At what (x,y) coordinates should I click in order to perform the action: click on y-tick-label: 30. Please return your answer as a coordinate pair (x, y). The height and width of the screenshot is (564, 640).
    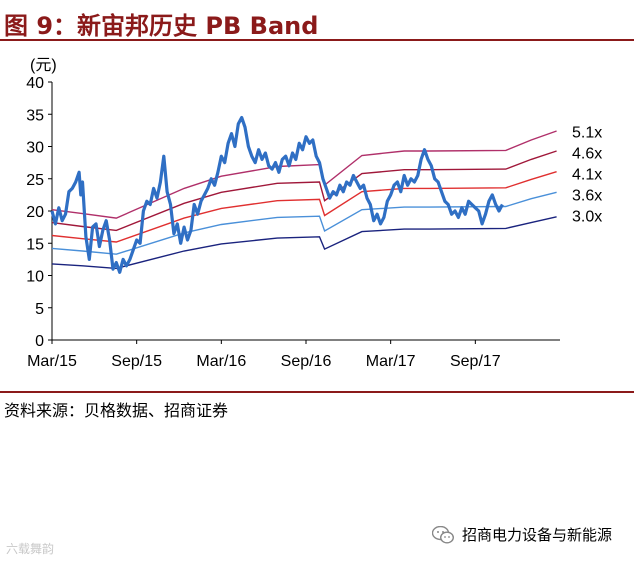
    Looking at the image, I should click on (35, 148).